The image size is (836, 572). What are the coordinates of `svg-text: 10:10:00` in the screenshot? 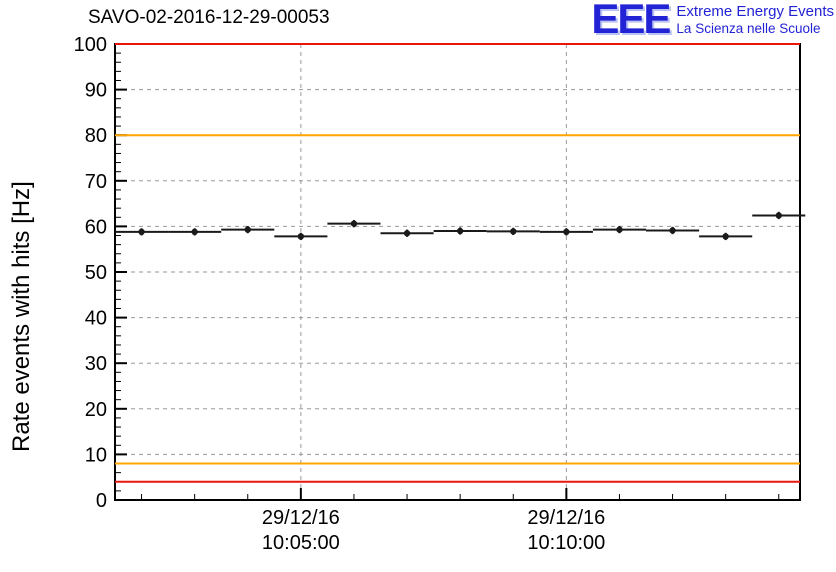 It's located at (566, 543).